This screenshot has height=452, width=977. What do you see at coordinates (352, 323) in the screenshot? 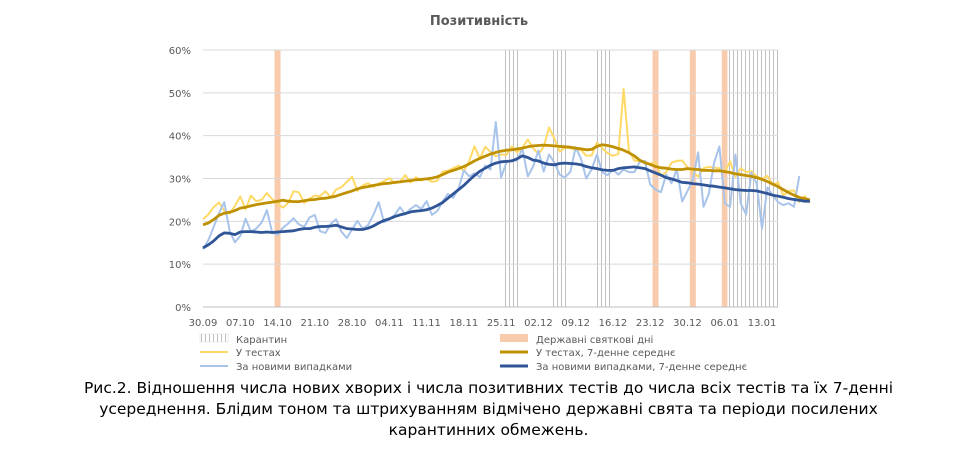
I see `x-tick-label: 28.10` at bounding box center [352, 323].